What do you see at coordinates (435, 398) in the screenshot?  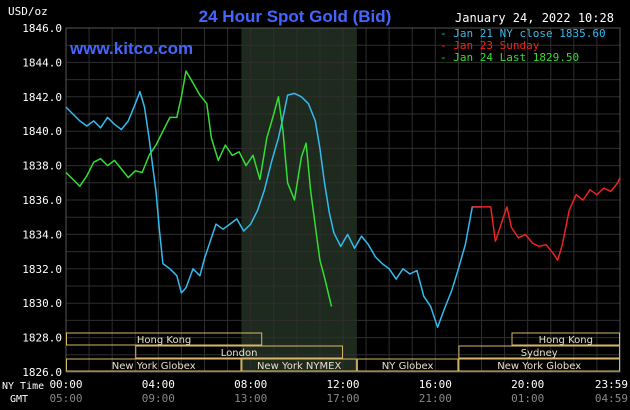 I see `x-tick-label-gmt: 21:00` at bounding box center [435, 398].